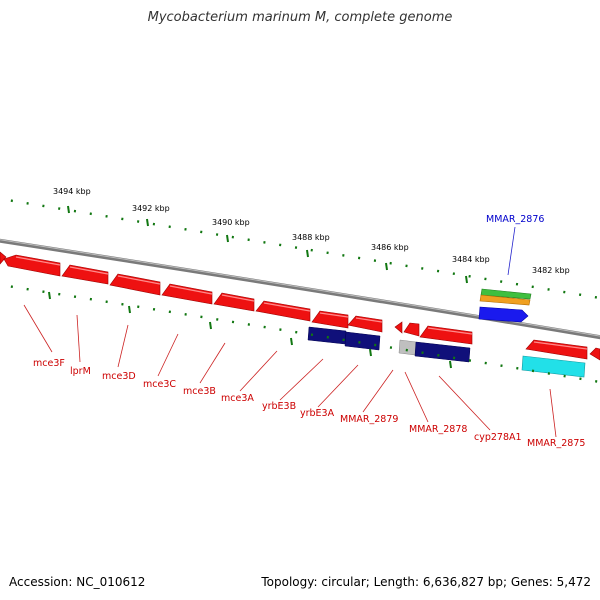  I want to click on gene-label-mce3C: mce3C, so click(159, 384).